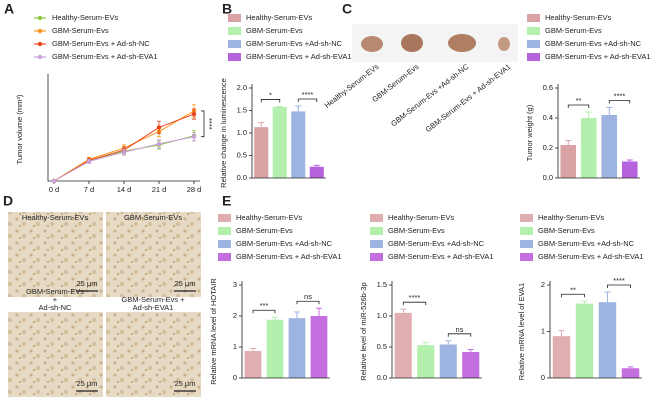  I want to click on y-tick-label: 2, so click(235, 315).